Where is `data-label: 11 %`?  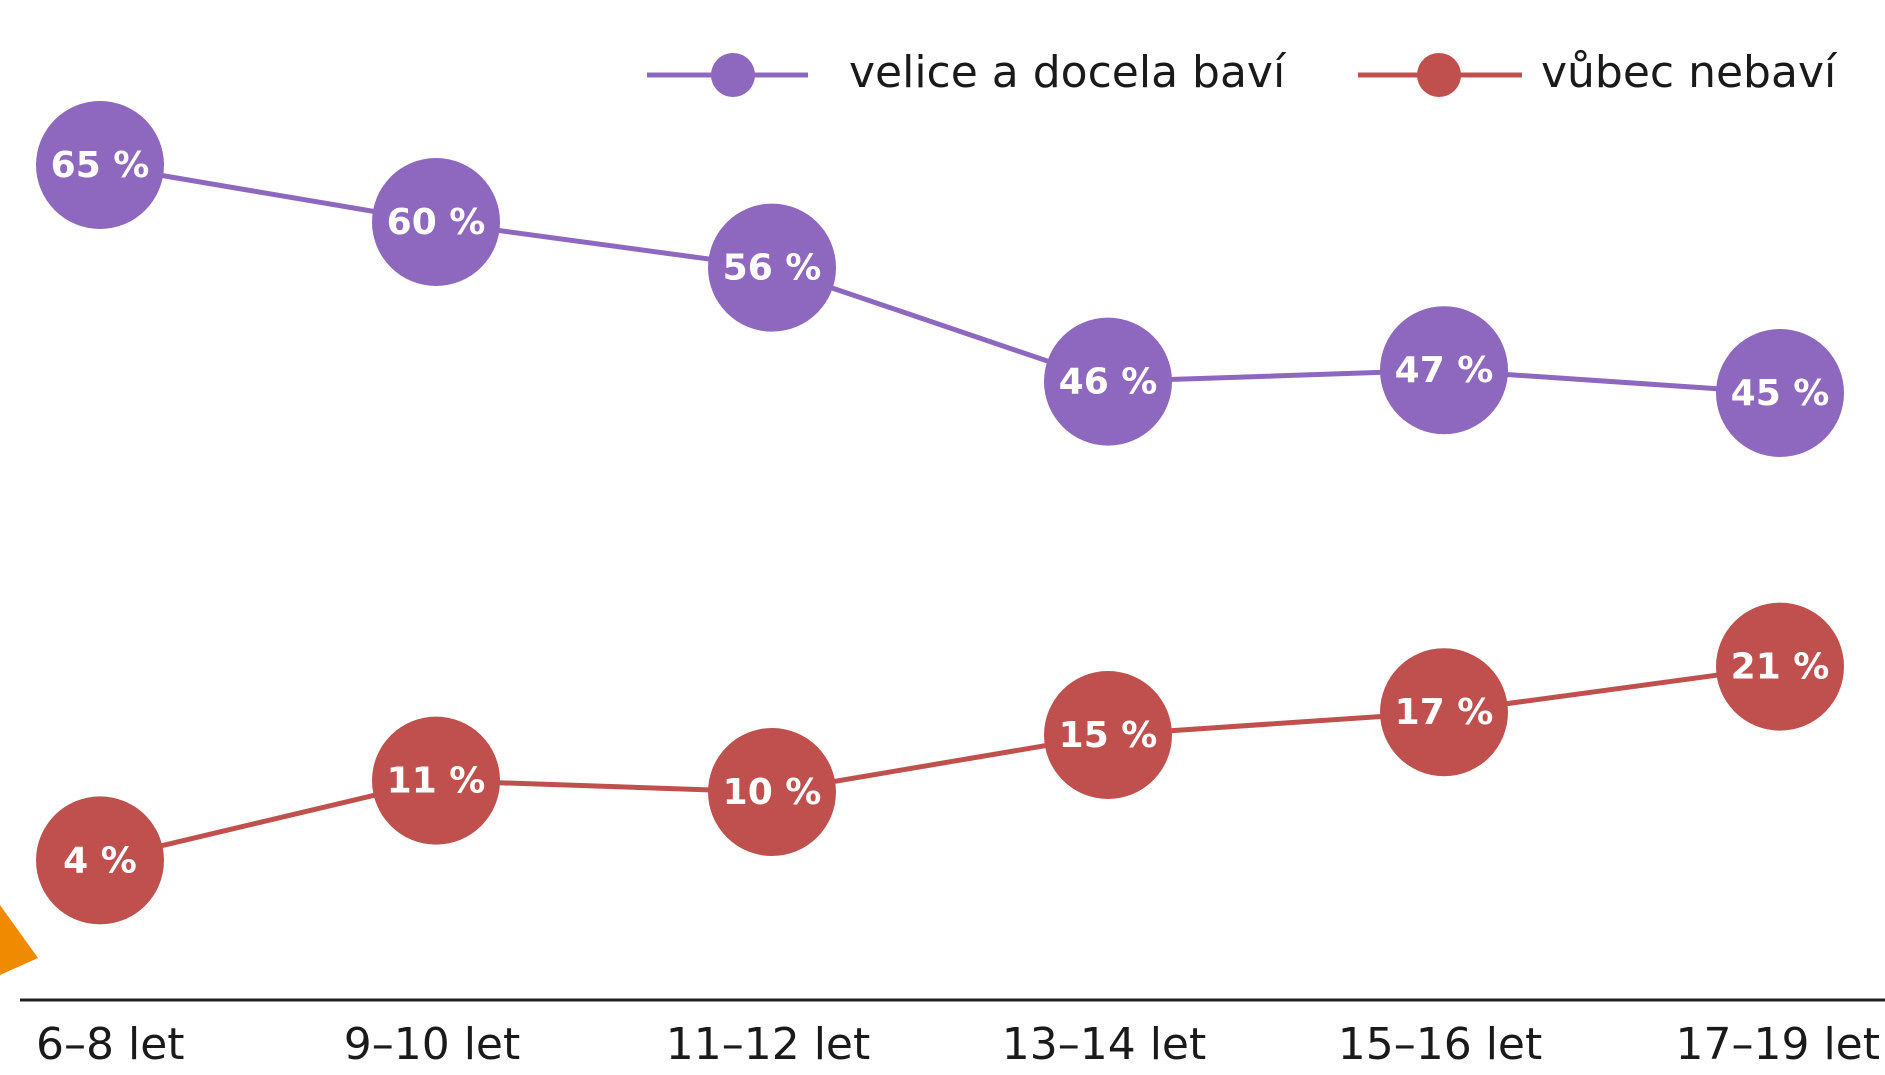
data-label: 11 % is located at coordinates (436, 781).